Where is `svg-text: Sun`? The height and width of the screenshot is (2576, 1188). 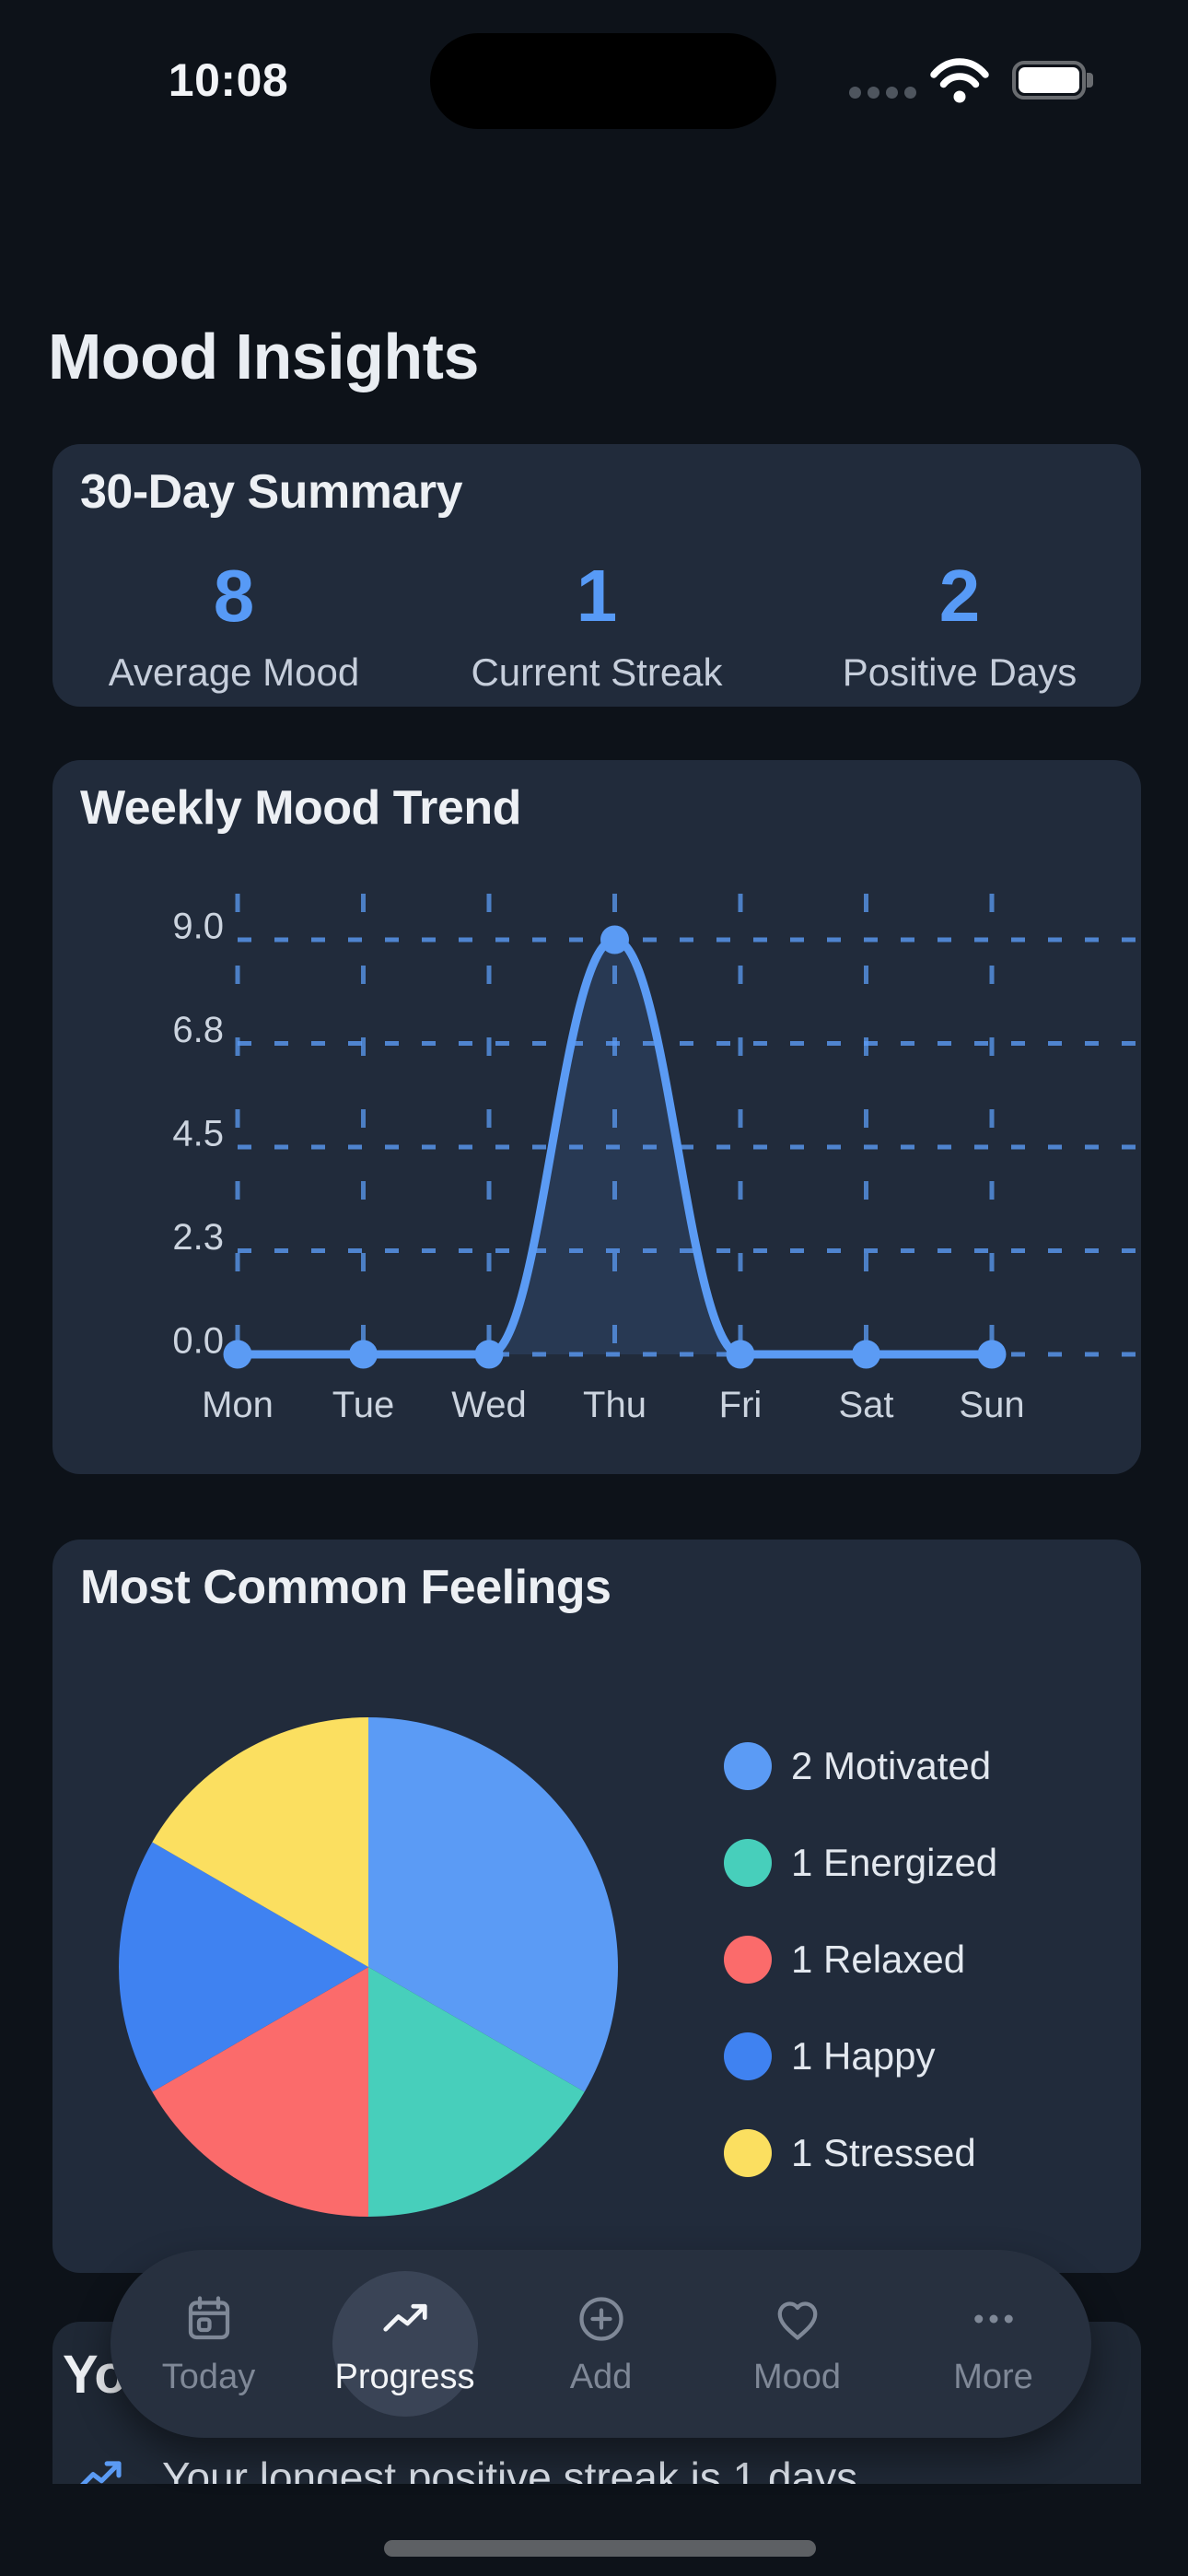 svg-text: Sun is located at coordinates (992, 1405).